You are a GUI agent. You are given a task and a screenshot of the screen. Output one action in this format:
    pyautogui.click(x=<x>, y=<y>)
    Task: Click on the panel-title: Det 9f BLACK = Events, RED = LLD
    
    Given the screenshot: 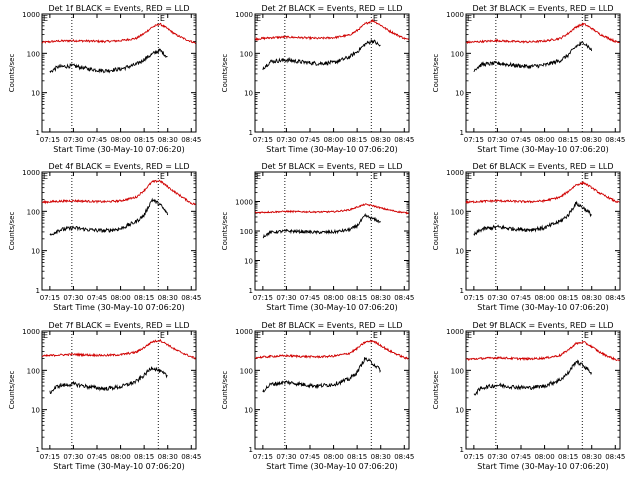 What is the action you would take?
    pyautogui.click(x=542, y=325)
    